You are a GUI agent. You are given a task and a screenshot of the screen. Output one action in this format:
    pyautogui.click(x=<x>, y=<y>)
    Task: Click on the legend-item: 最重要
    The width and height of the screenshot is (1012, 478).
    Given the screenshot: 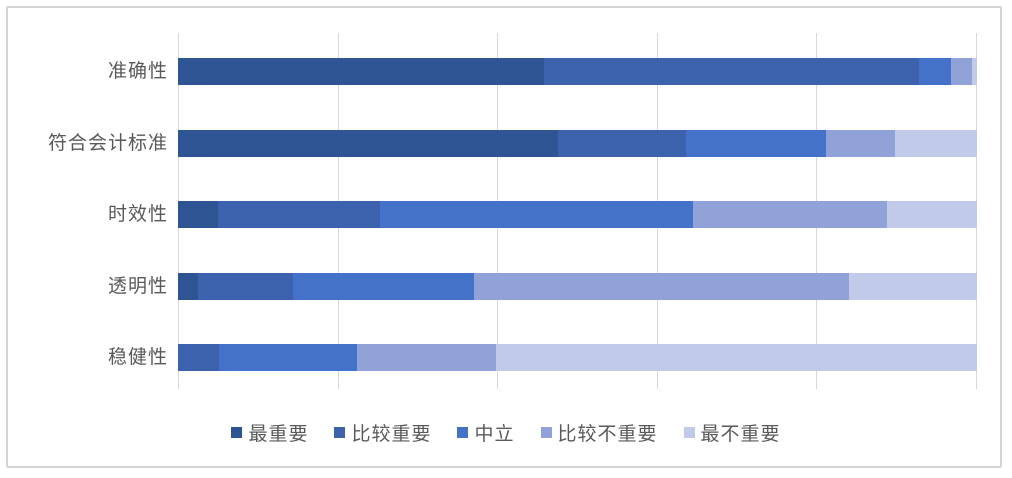 What is the action you would take?
    pyautogui.click(x=269, y=432)
    